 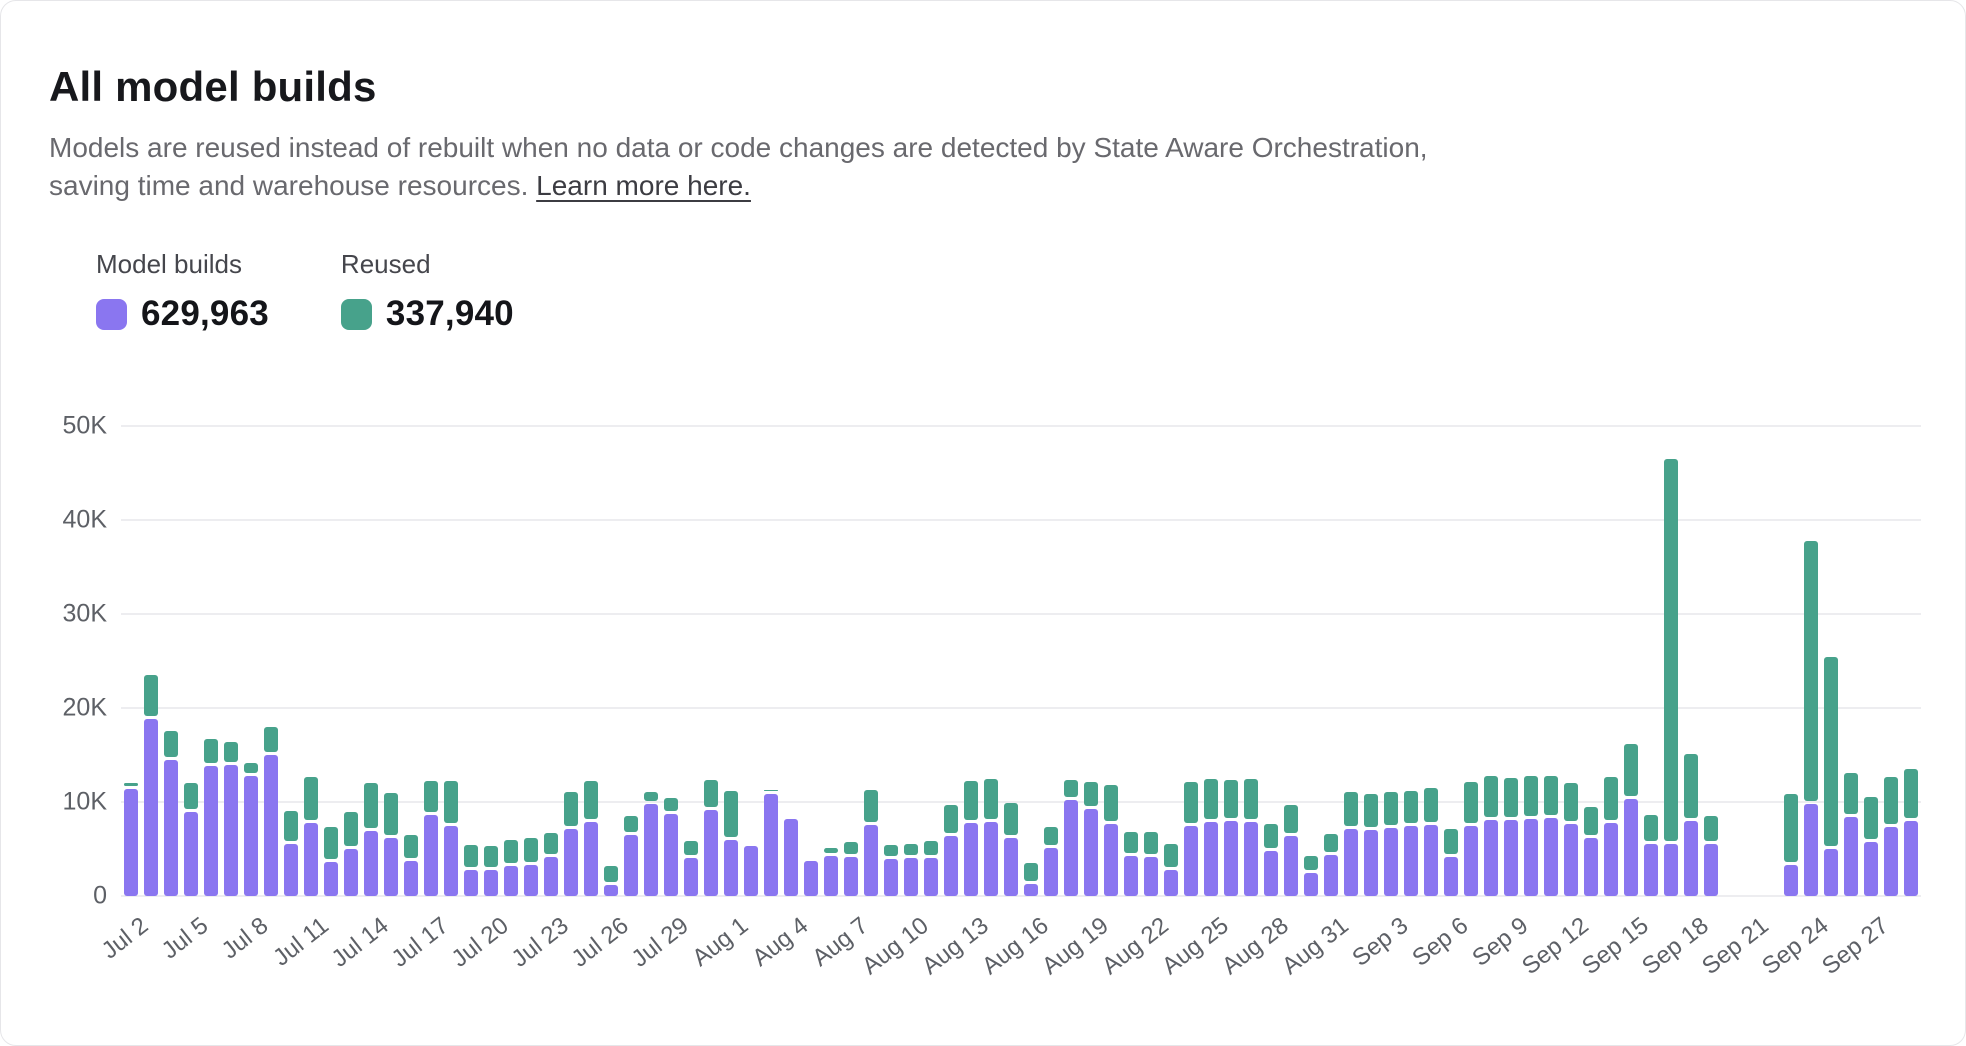 I want to click on legend-item-model-builds: Model builds 629,963, so click(x=182, y=291).